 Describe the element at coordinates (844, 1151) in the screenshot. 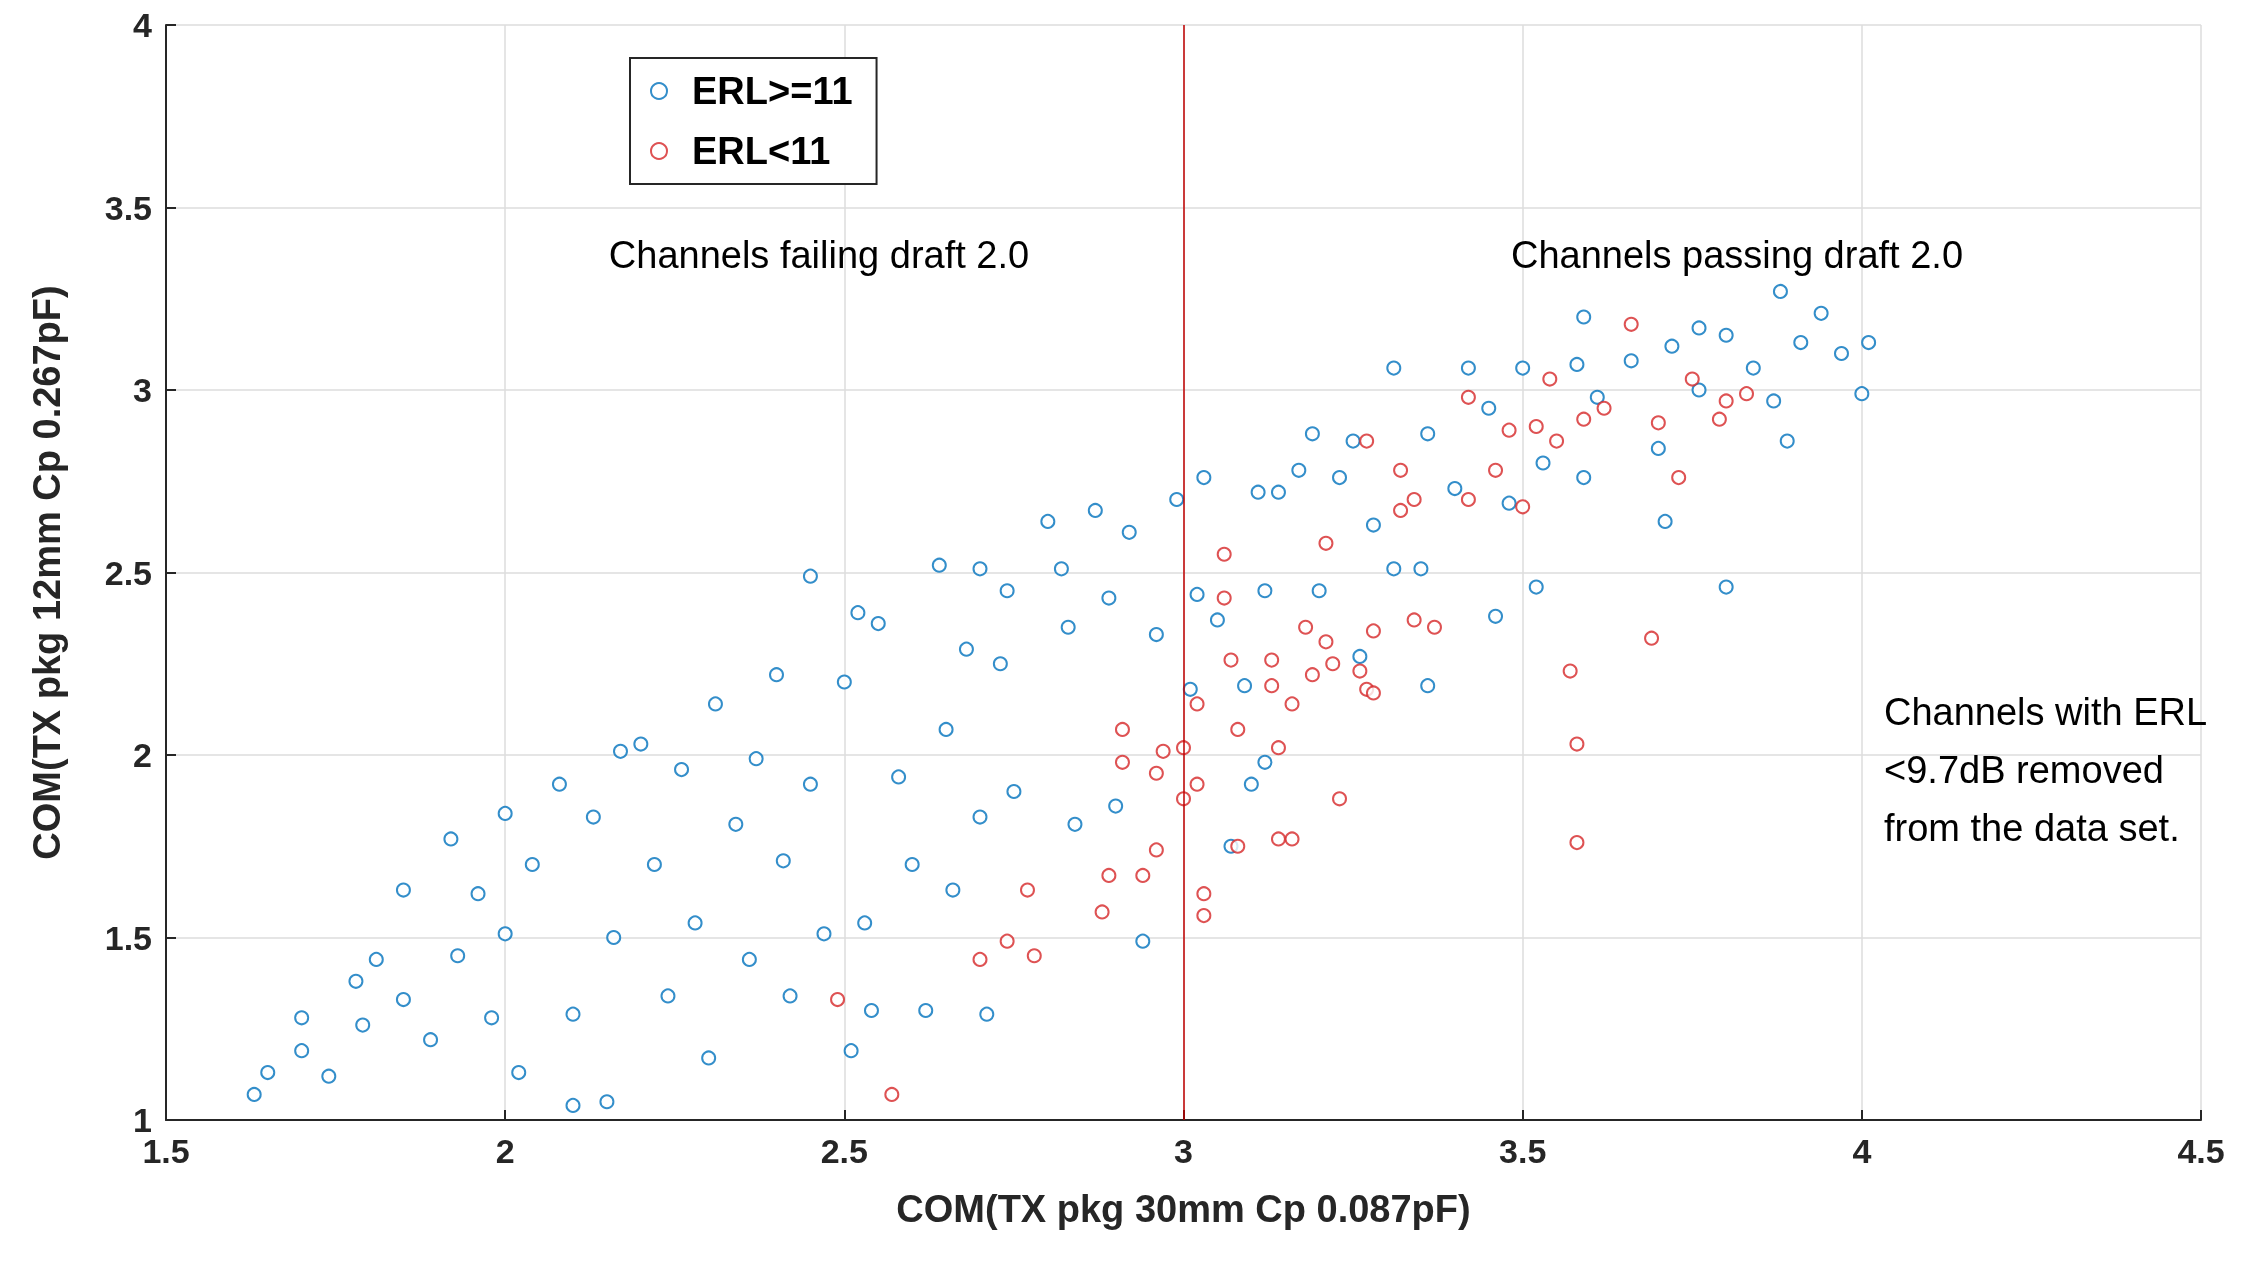

I see `x-tick-label: 2.5` at that location.